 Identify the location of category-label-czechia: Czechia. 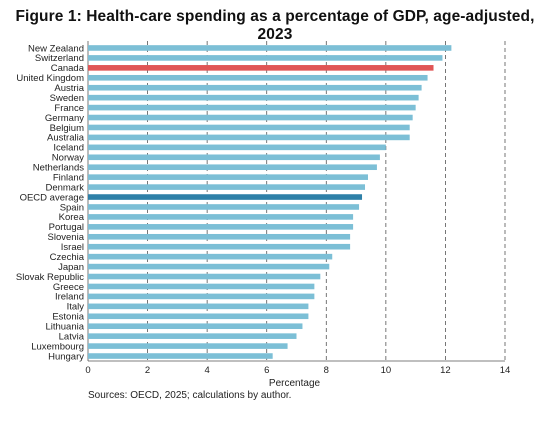
(67, 257).